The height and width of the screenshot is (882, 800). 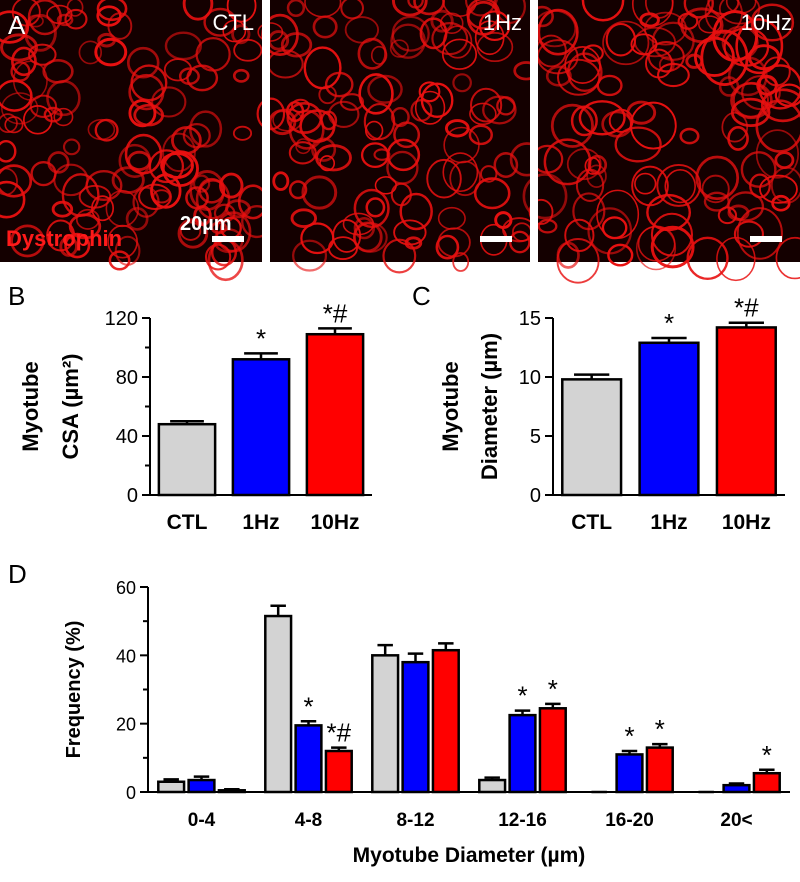 I want to click on divider, so click(x=534, y=131).